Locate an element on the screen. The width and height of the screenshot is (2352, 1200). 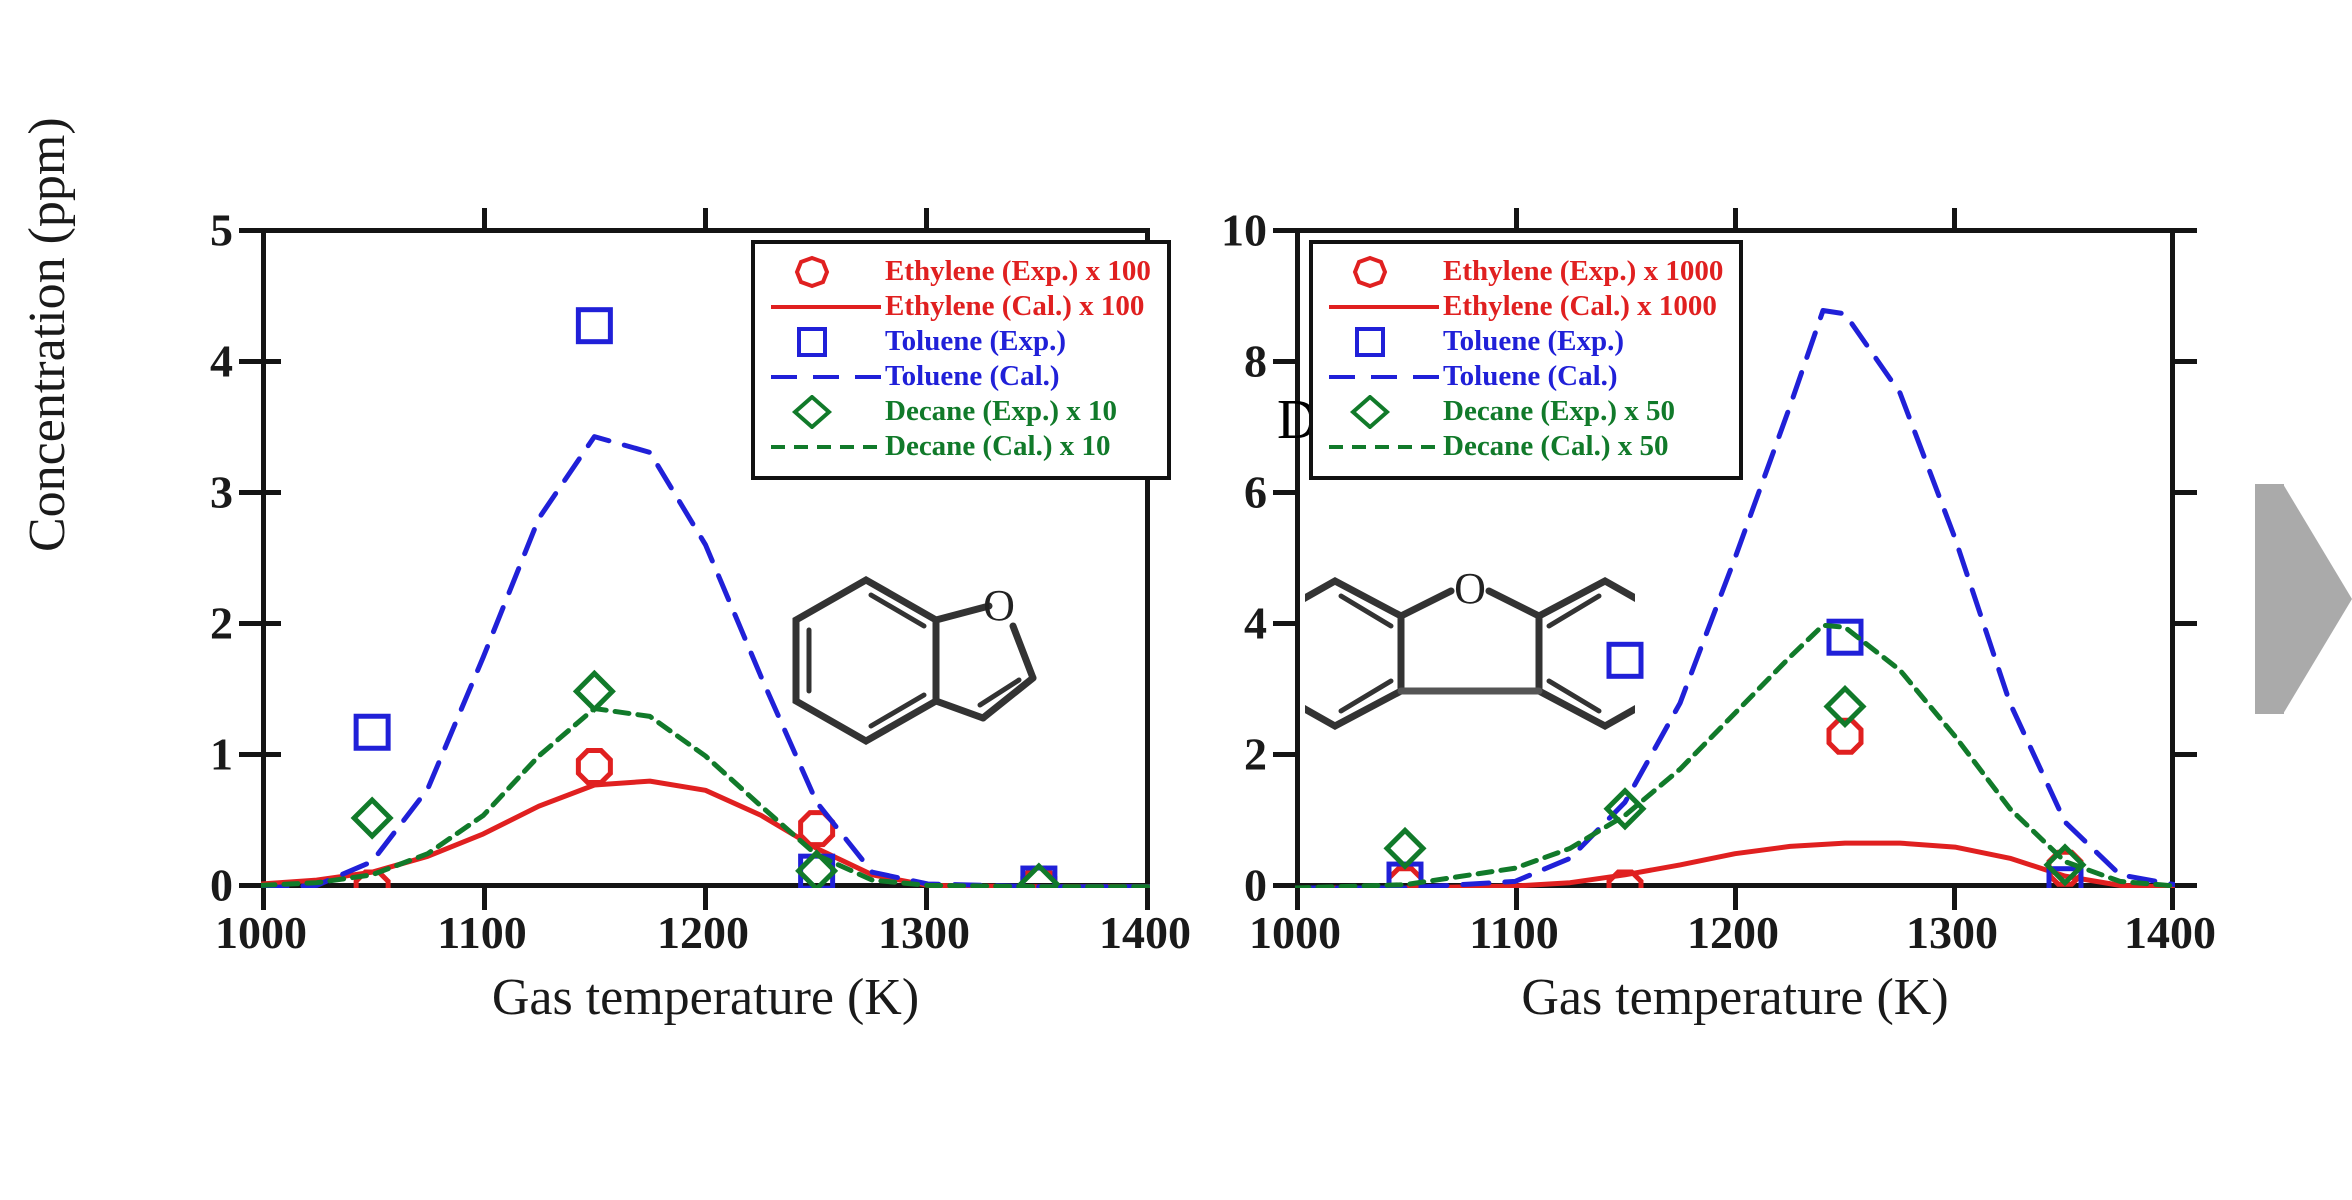
legend-label: Toluene (Cal.) is located at coordinates (972, 376).